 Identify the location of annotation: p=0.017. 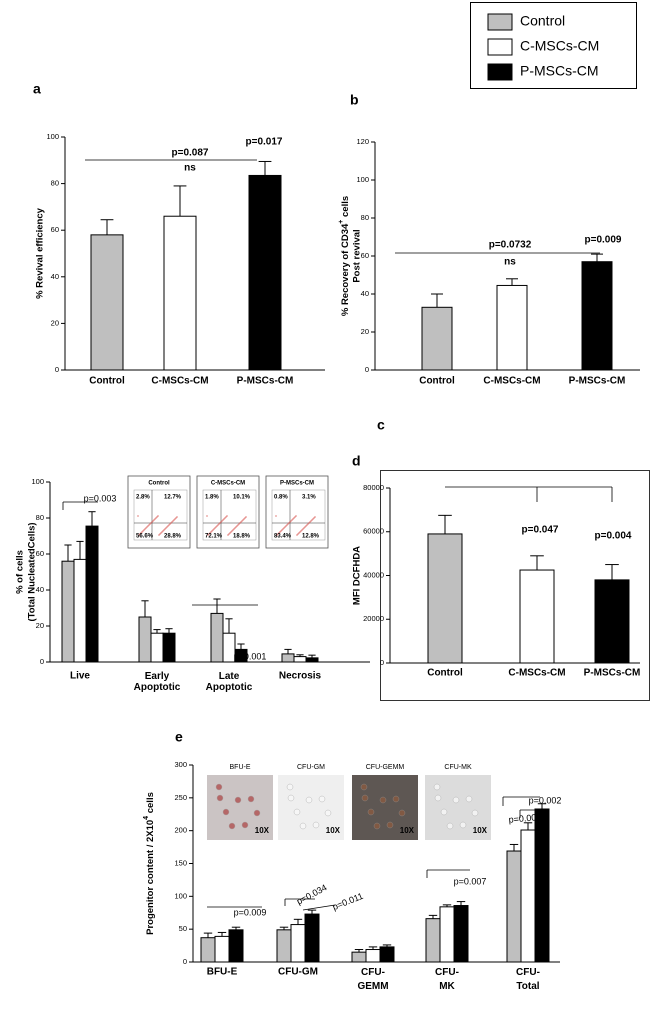
(264, 142).